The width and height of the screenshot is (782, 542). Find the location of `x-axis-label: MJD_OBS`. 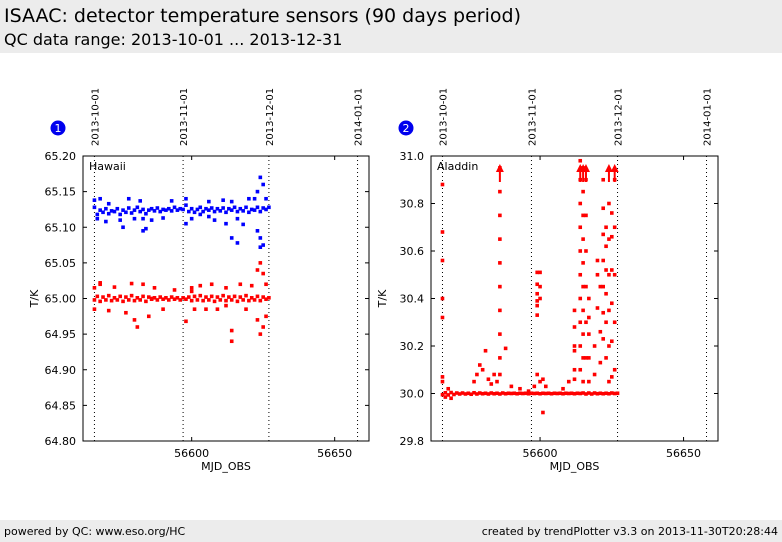

x-axis-label: MJD_OBS is located at coordinates (226, 466).